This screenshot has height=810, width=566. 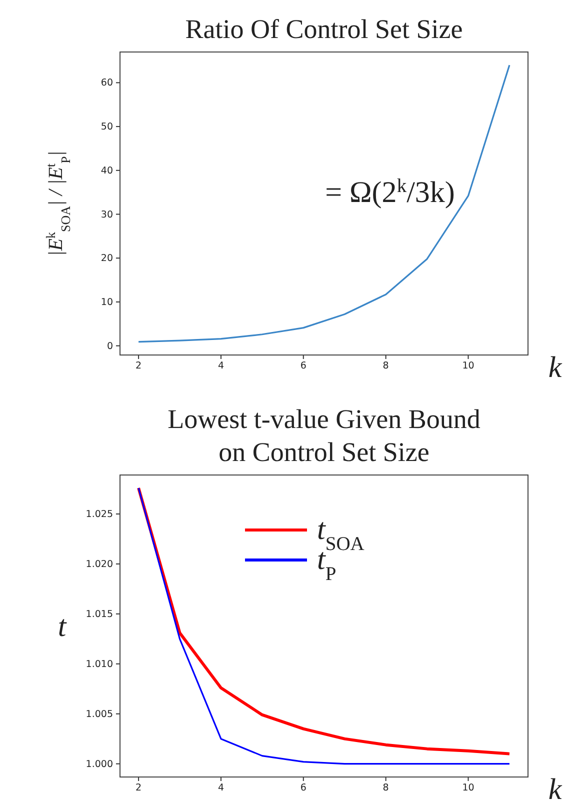 I want to click on y-tick-label: 1.025, so click(x=99, y=514).